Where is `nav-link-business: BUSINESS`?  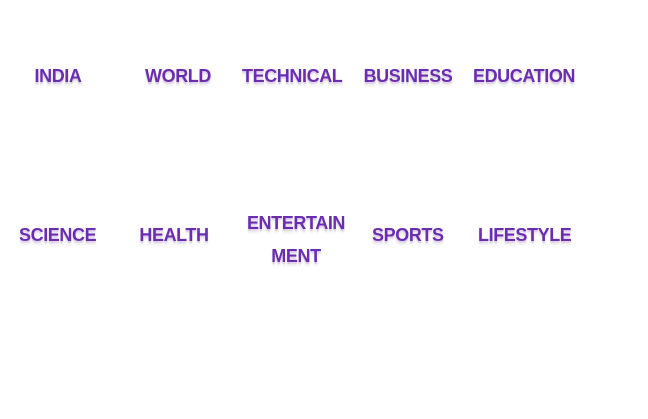
nav-link-business: BUSINESS is located at coordinates (408, 76).